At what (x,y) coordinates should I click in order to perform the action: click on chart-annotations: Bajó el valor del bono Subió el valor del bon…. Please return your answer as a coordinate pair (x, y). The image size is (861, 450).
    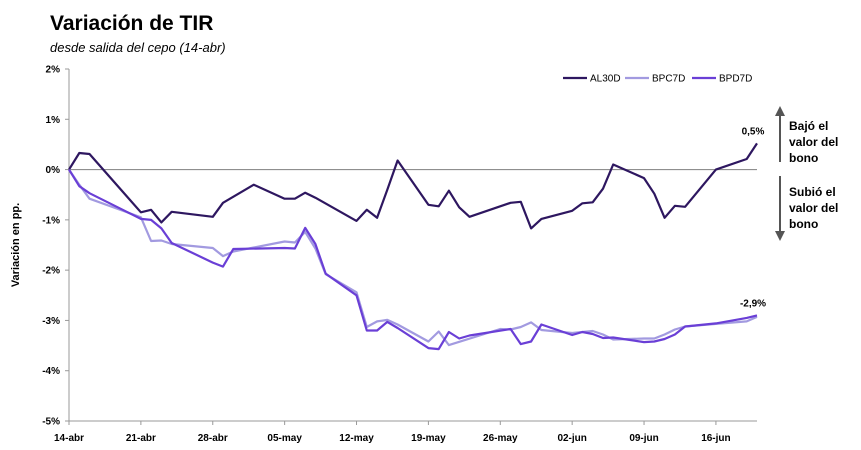
    Looking at the image, I should click on (806, 173).